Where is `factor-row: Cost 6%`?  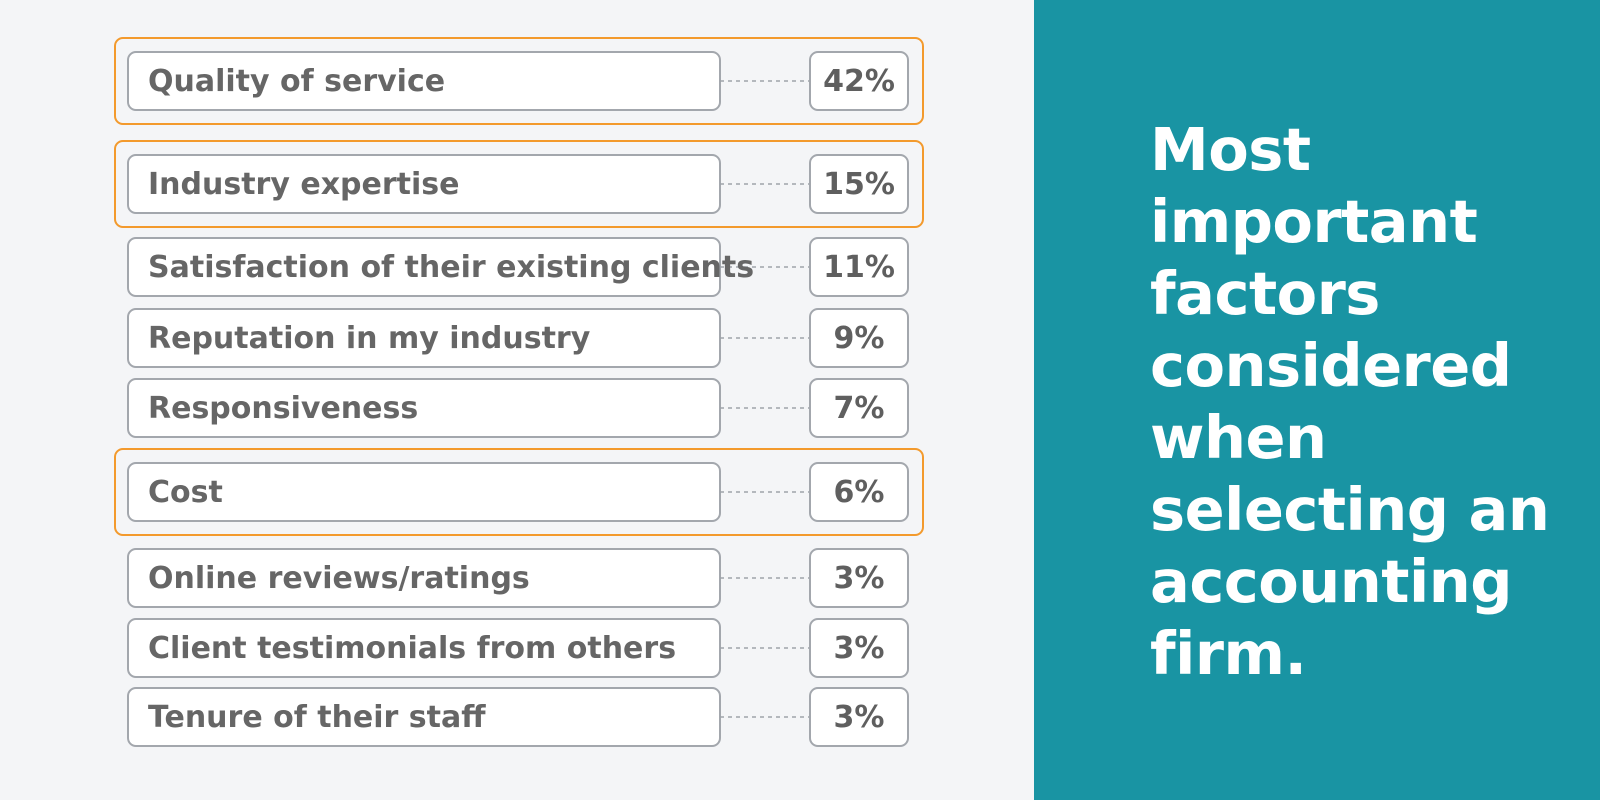
factor-row: Cost 6% is located at coordinates (519, 492).